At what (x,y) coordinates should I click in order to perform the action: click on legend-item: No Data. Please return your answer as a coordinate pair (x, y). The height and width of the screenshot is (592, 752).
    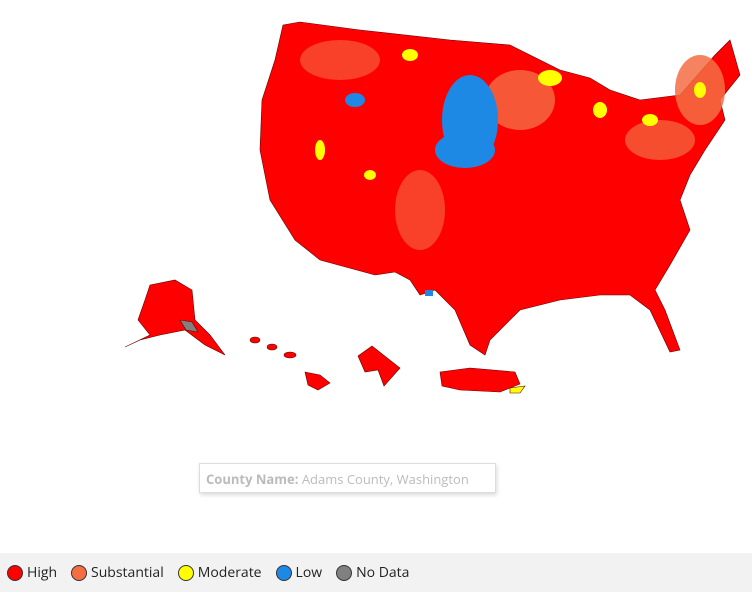
    Looking at the image, I should click on (372, 572).